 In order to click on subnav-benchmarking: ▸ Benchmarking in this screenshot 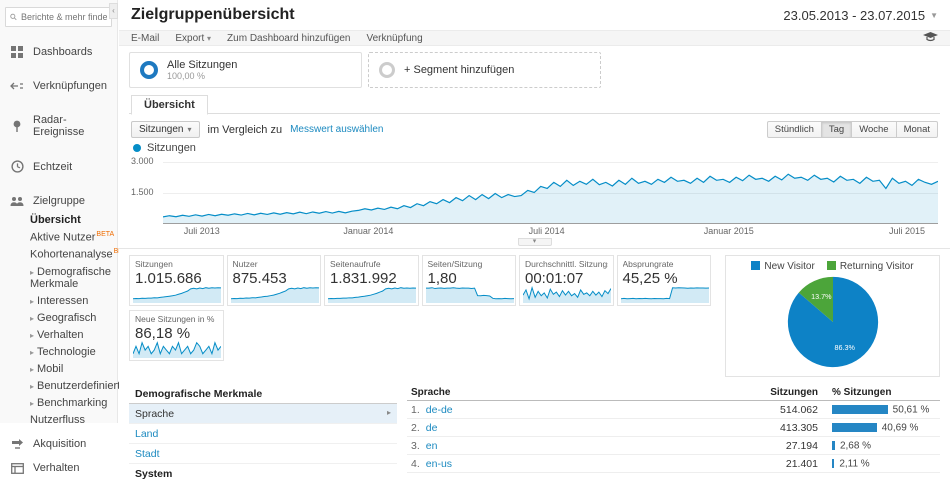, I will do `click(69, 402)`.